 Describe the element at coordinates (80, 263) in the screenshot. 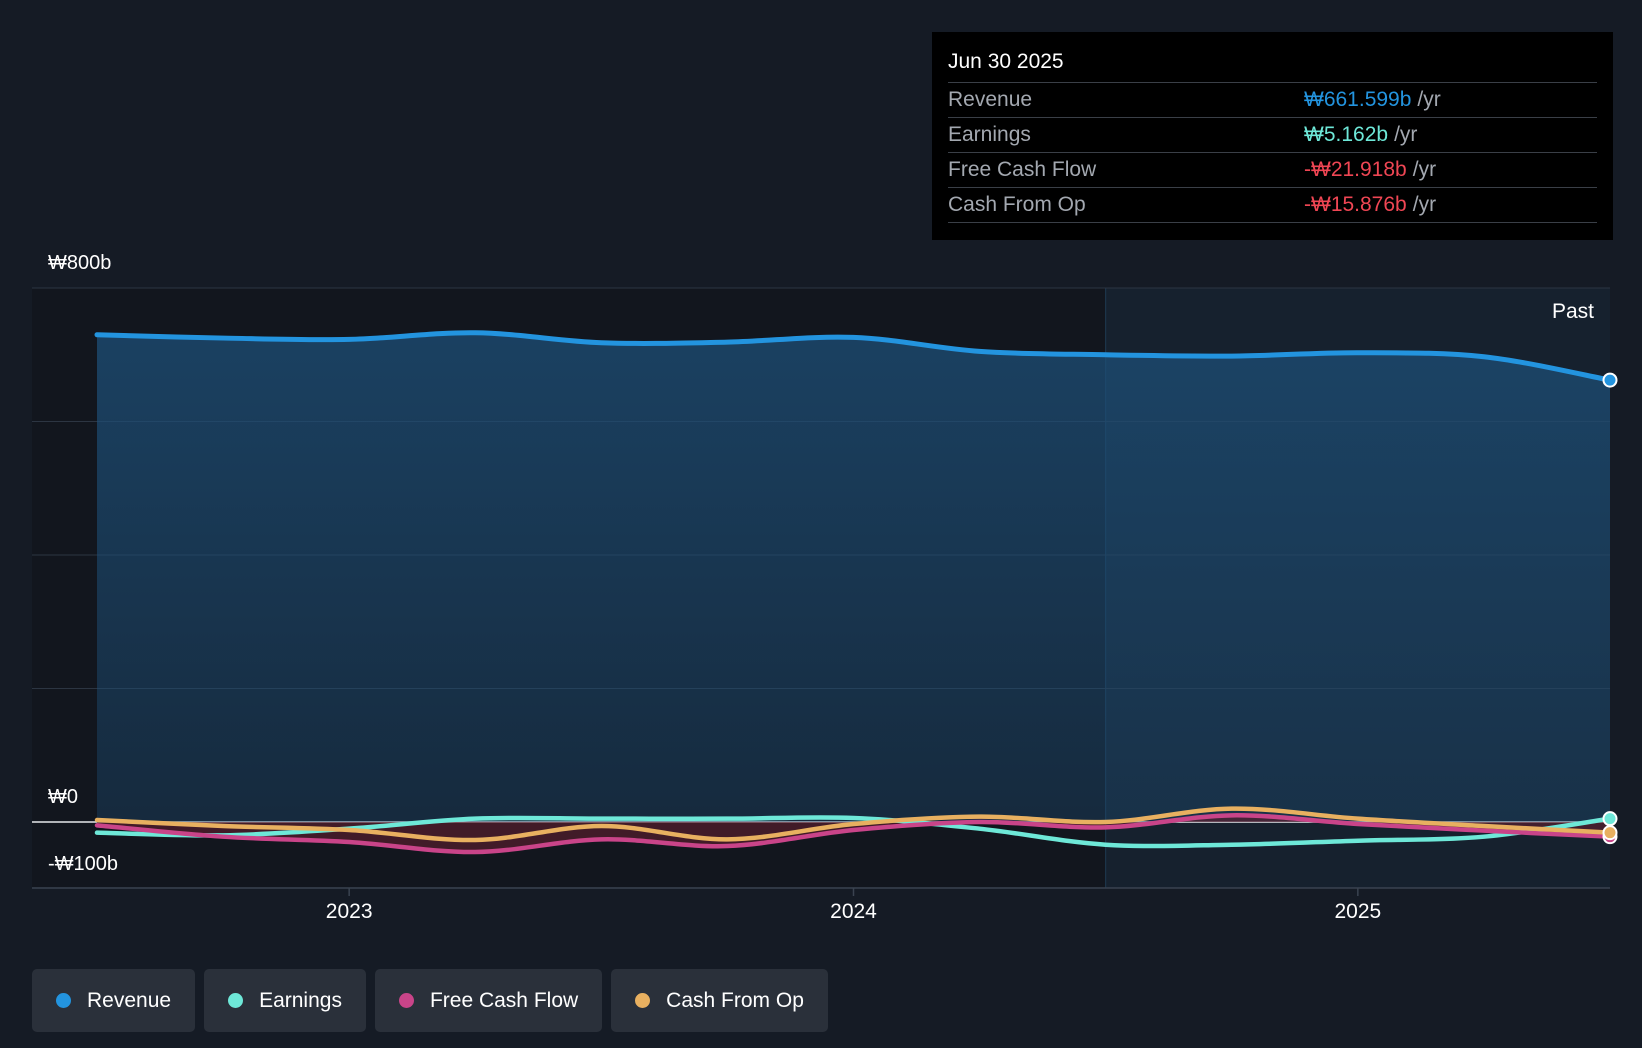

I see `y-tick-label-800: ₩800b` at that location.